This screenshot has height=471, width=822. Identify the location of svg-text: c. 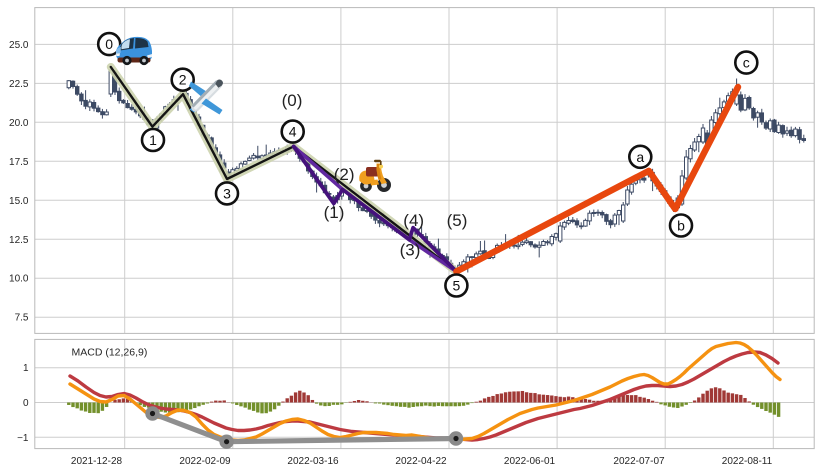
(746, 63).